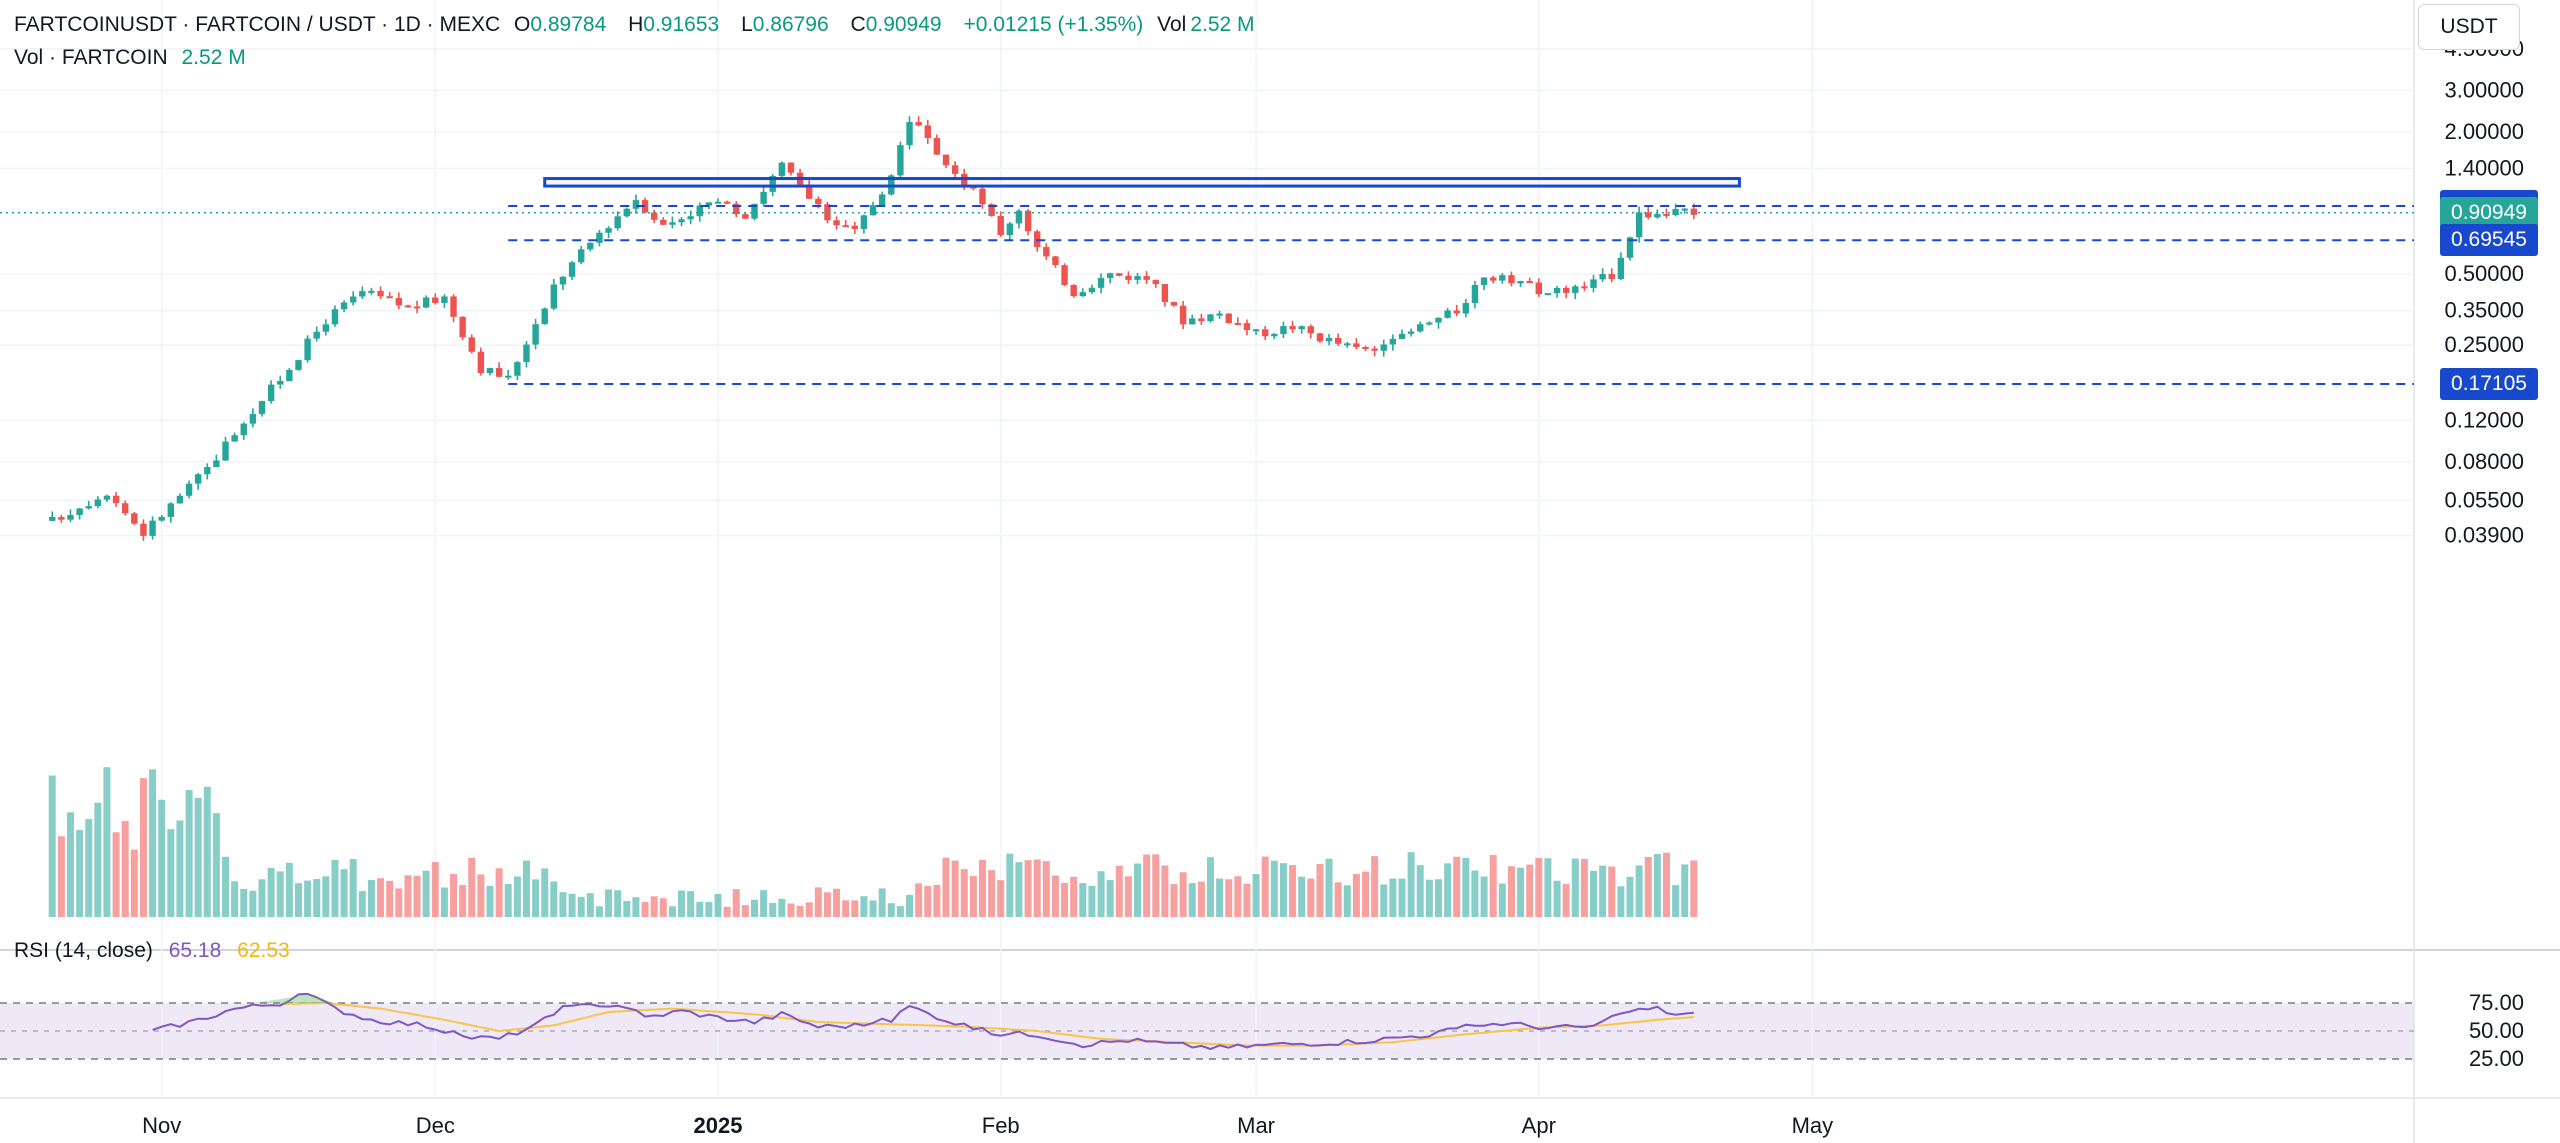 This screenshot has height=1143, width=2560. What do you see at coordinates (2469, 27) in the screenshot?
I see `currency-button: USDT` at bounding box center [2469, 27].